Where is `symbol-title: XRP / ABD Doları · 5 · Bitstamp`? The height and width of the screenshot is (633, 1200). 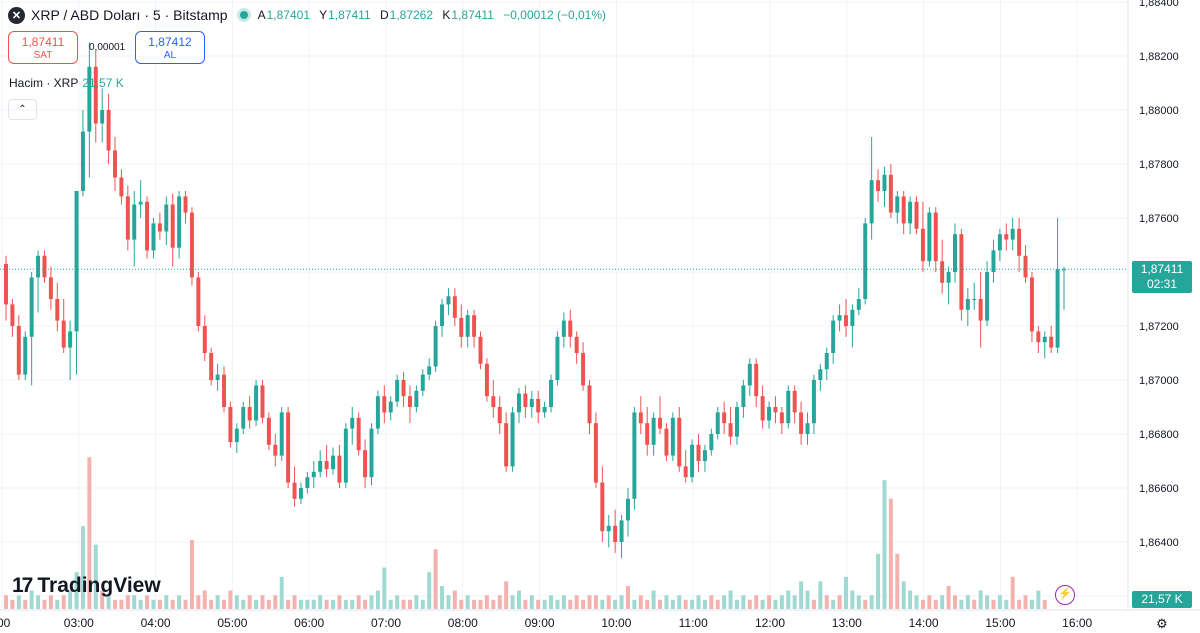 symbol-title: XRP / ABD Doları · 5 · Bitstamp is located at coordinates (129, 15).